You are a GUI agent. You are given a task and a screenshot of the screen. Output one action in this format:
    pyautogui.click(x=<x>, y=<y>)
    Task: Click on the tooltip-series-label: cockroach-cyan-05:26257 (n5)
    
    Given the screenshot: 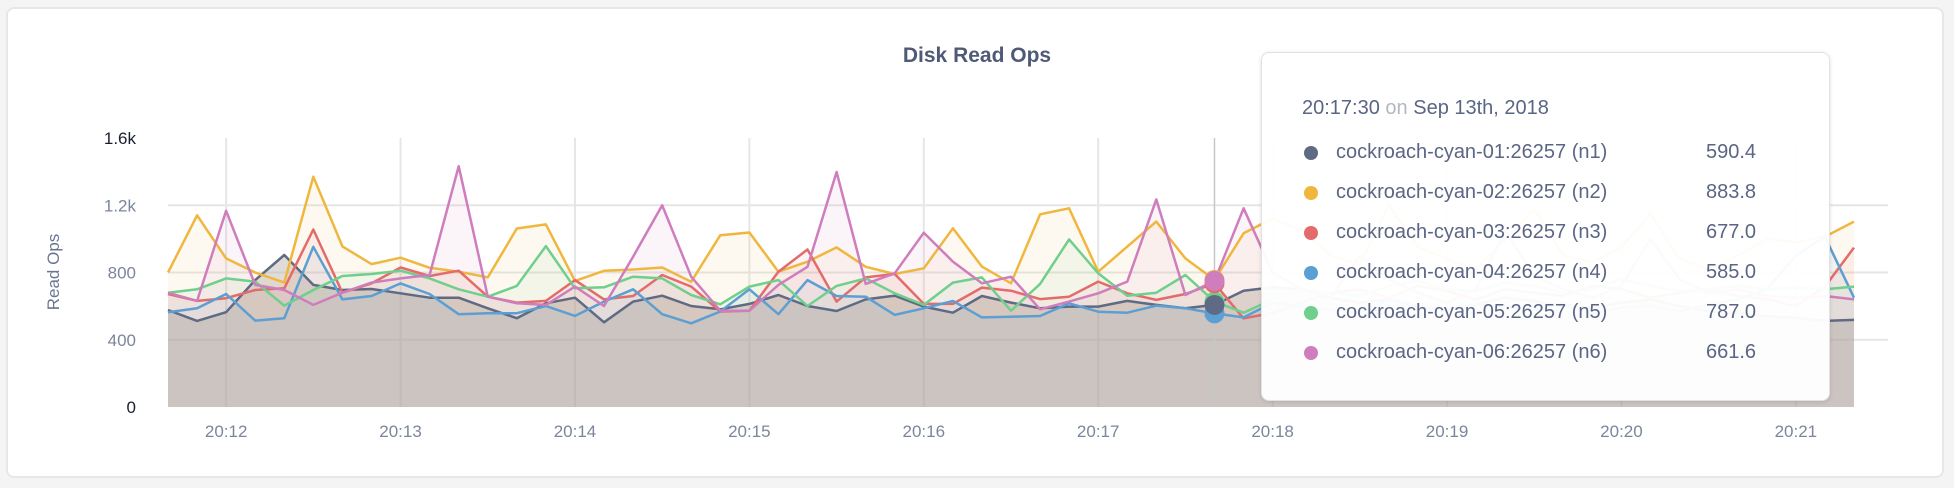 What is the action you would take?
    pyautogui.click(x=1472, y=312)
    